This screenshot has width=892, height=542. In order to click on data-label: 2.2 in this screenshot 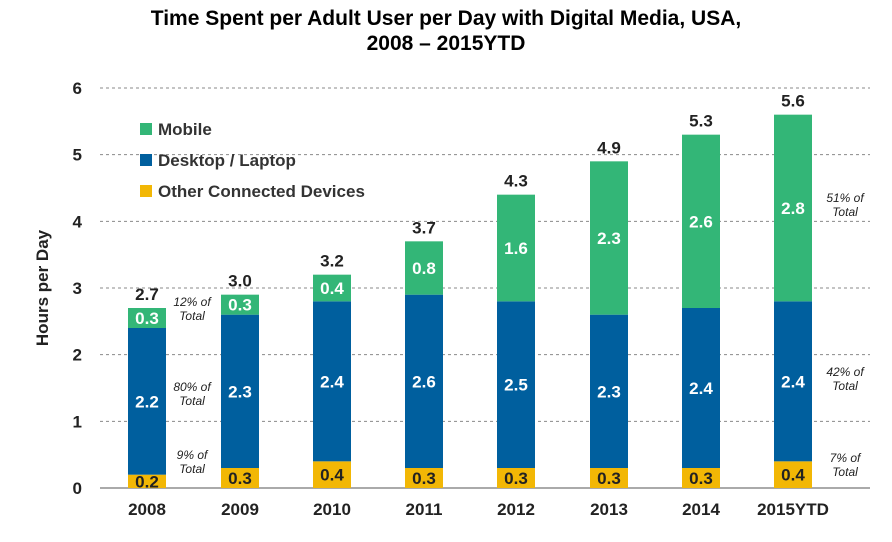, I will do `click(147, 401)`.